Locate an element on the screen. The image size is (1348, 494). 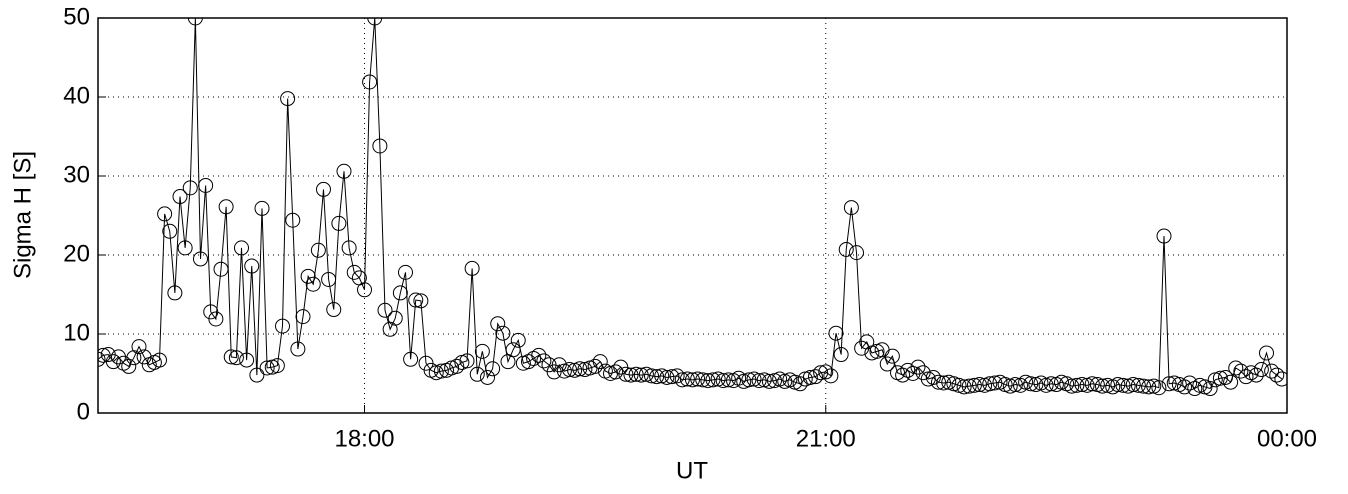
x-tick-label: 21:00 is located at coordinates (826, 438).